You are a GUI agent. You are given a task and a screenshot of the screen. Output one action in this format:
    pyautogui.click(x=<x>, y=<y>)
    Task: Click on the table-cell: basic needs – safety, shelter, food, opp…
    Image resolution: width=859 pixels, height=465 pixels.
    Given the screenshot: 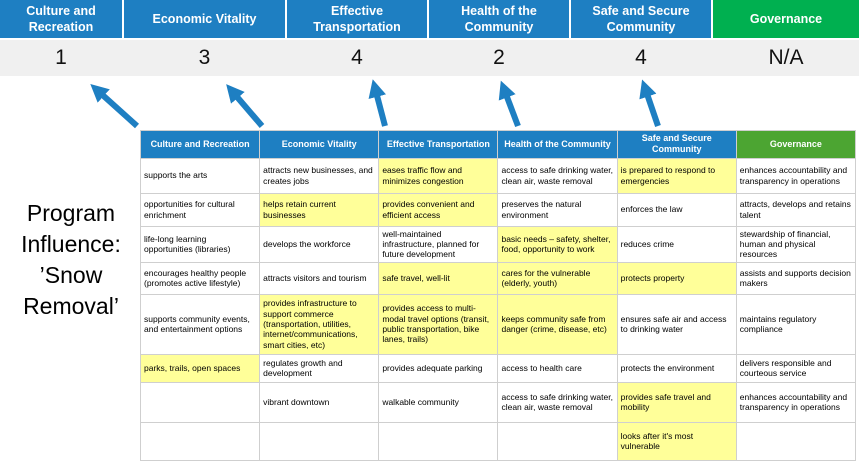 What is the action you would take?
    pyautogui.click(x=557, y=244)
    